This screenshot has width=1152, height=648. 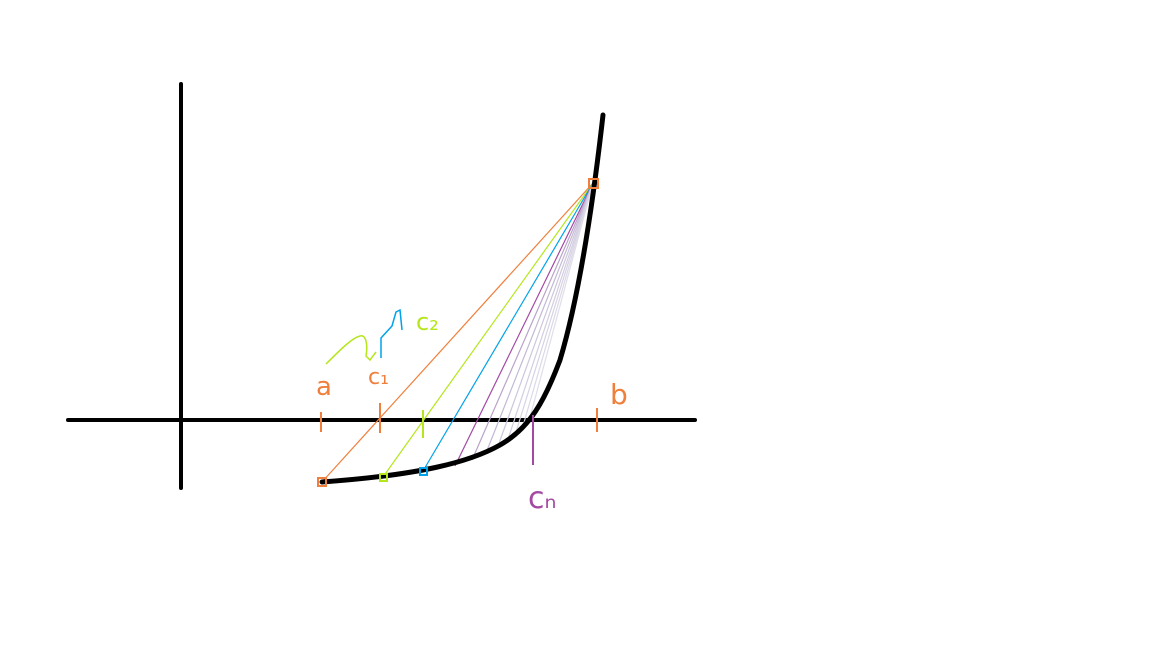 I want to click on secant-c1, so click(x=488, y=330).